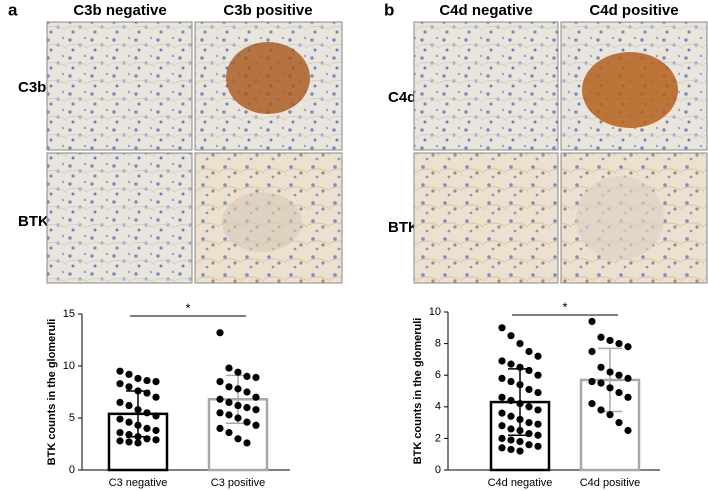 The image size is (708, 491). Describe the element at coordinates (564, 306) in the screenshot. I see `significance-mark: *` at that location.